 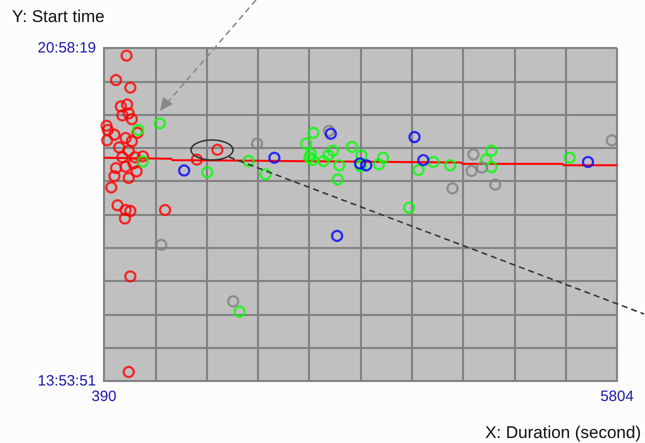 What do you see at coordinates (617, 396) in the screenshot?
I see `x-tick-label: 5804` at bounding box center [617, 396].